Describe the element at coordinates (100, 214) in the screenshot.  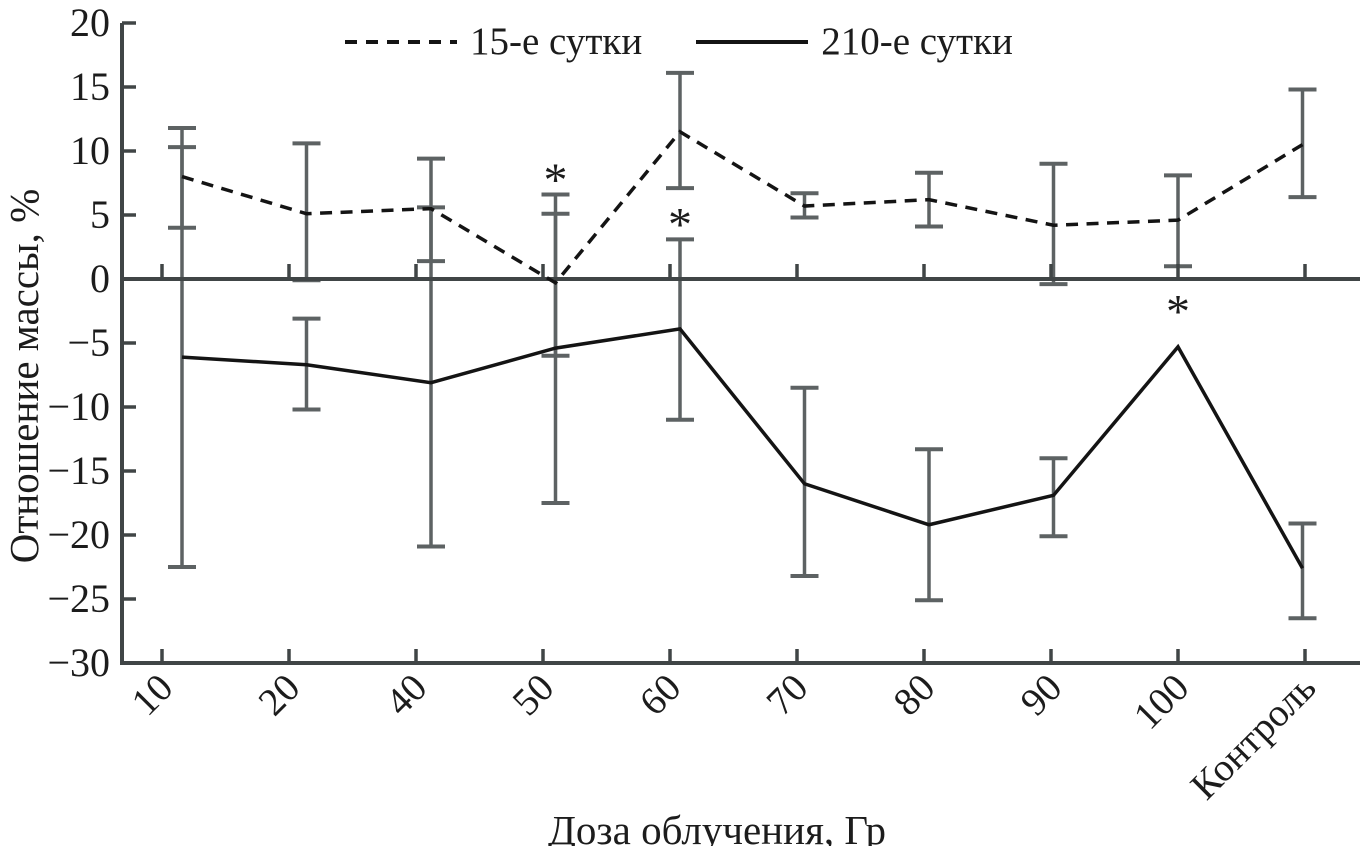
I see `y-tick-label: 5` at that location.